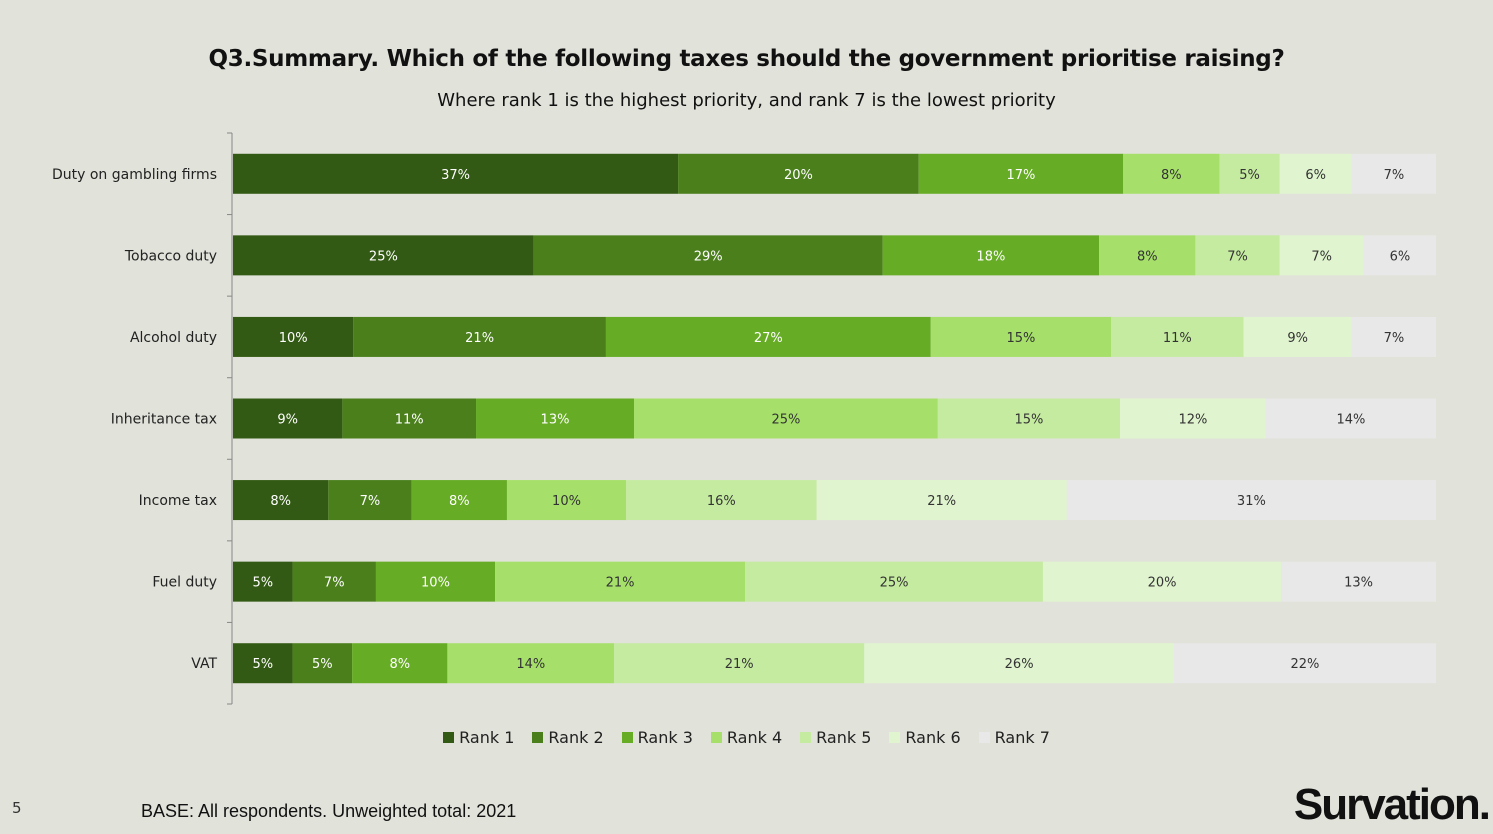 Image resolution: width=1493 pixels, height=834 pixels. I want to click on data-label: 17%, so click(1021, 175).